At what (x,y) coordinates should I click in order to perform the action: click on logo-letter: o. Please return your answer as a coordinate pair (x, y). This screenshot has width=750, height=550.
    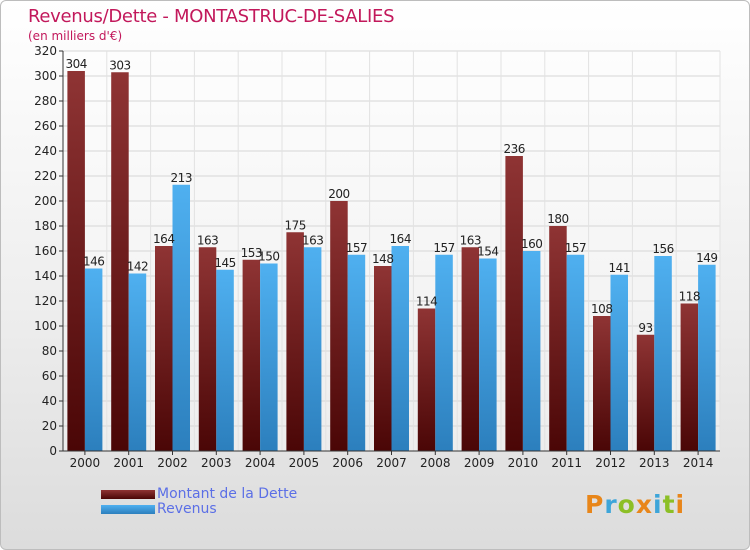
    Looking at the image, I should click on (626, 504).